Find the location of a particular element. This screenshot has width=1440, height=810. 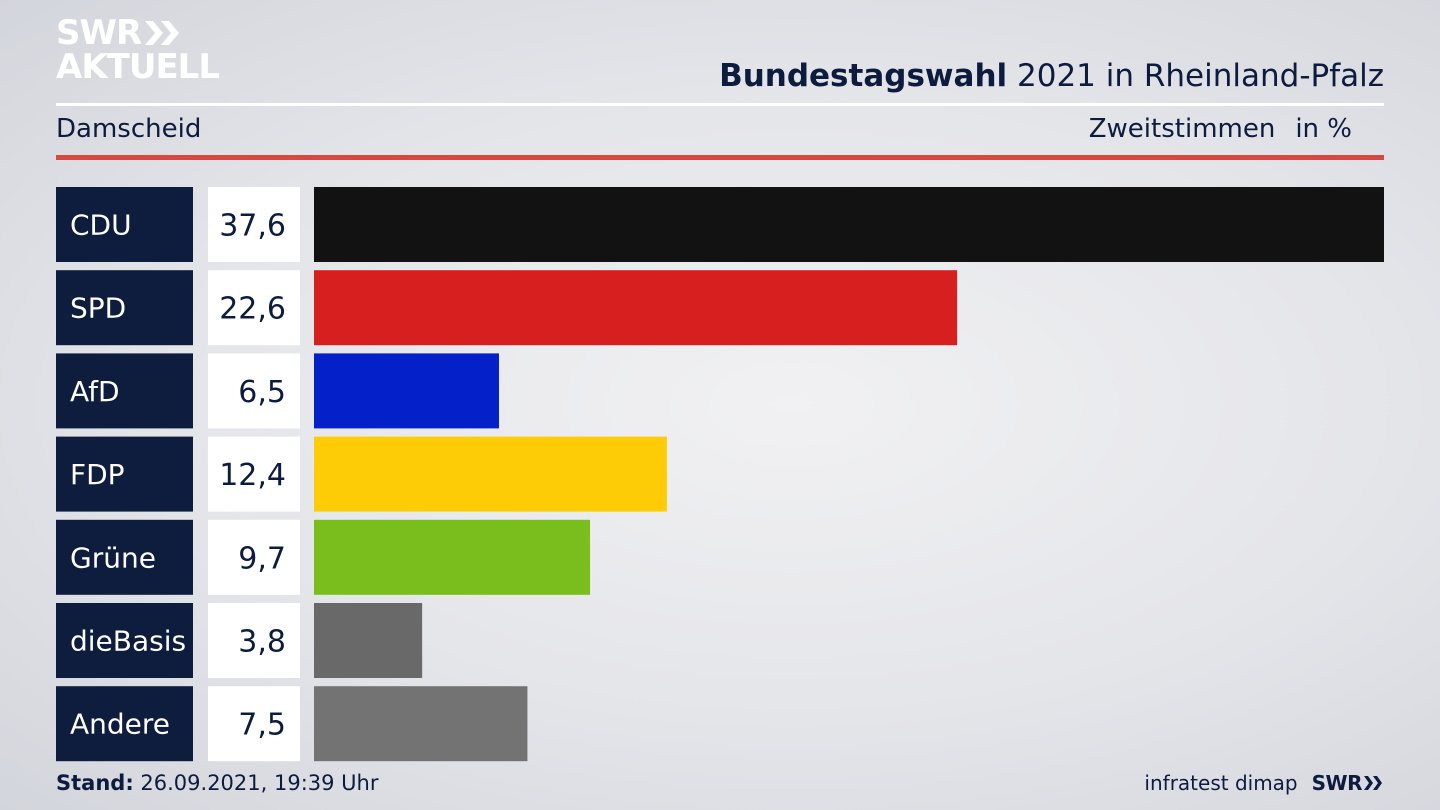

page-title: Bundestagswahl 2021 in Rheinland-Pfalz is located at coordinates (1051, 76).